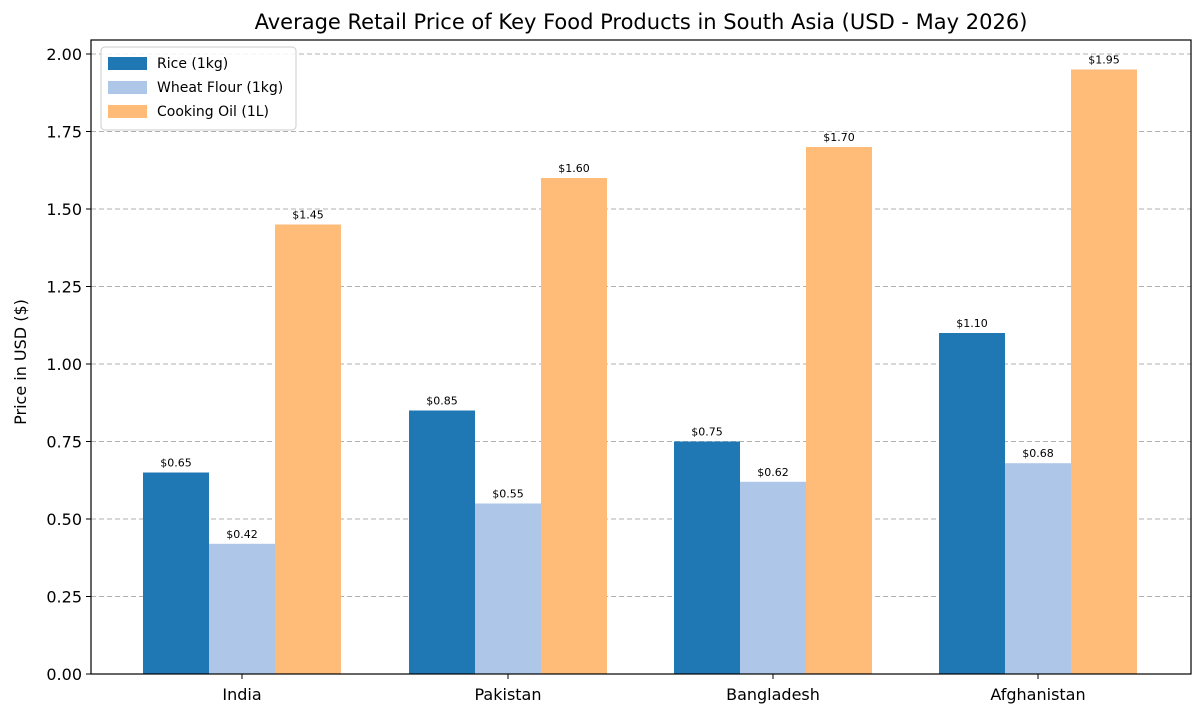 The height and width of the screenshot is (715, 1199). I want to click on x-tick-label: India, so click(241, 694).